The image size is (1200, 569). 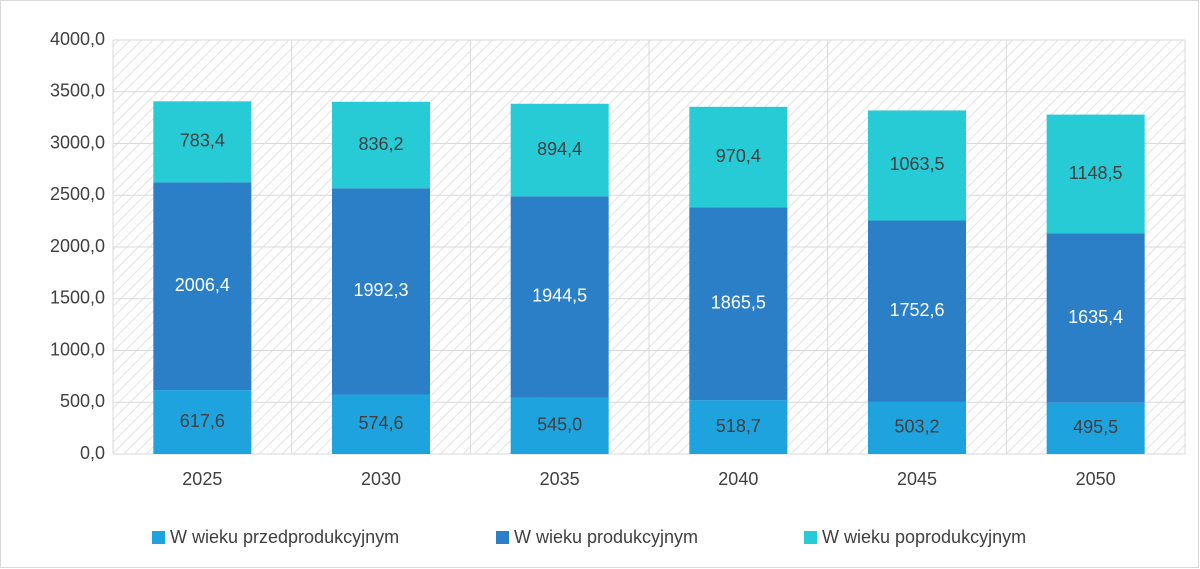 What do you see at coordinates (92, 453) in the screenshot?
I see `y-tick-label: 0,0` at bounding box center [92, 453].